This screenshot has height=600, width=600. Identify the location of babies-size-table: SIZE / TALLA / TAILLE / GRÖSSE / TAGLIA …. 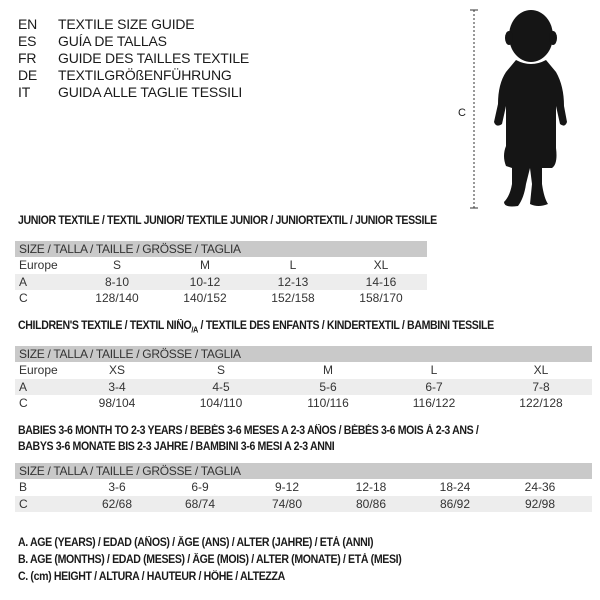
(303, 487).